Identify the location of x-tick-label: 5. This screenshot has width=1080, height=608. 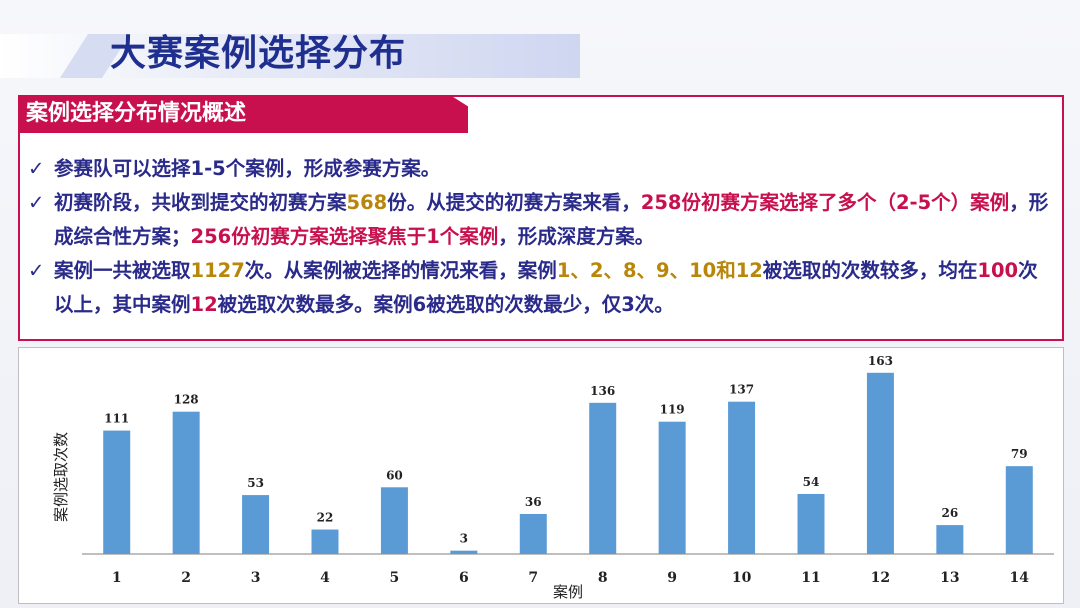
(395, 578).